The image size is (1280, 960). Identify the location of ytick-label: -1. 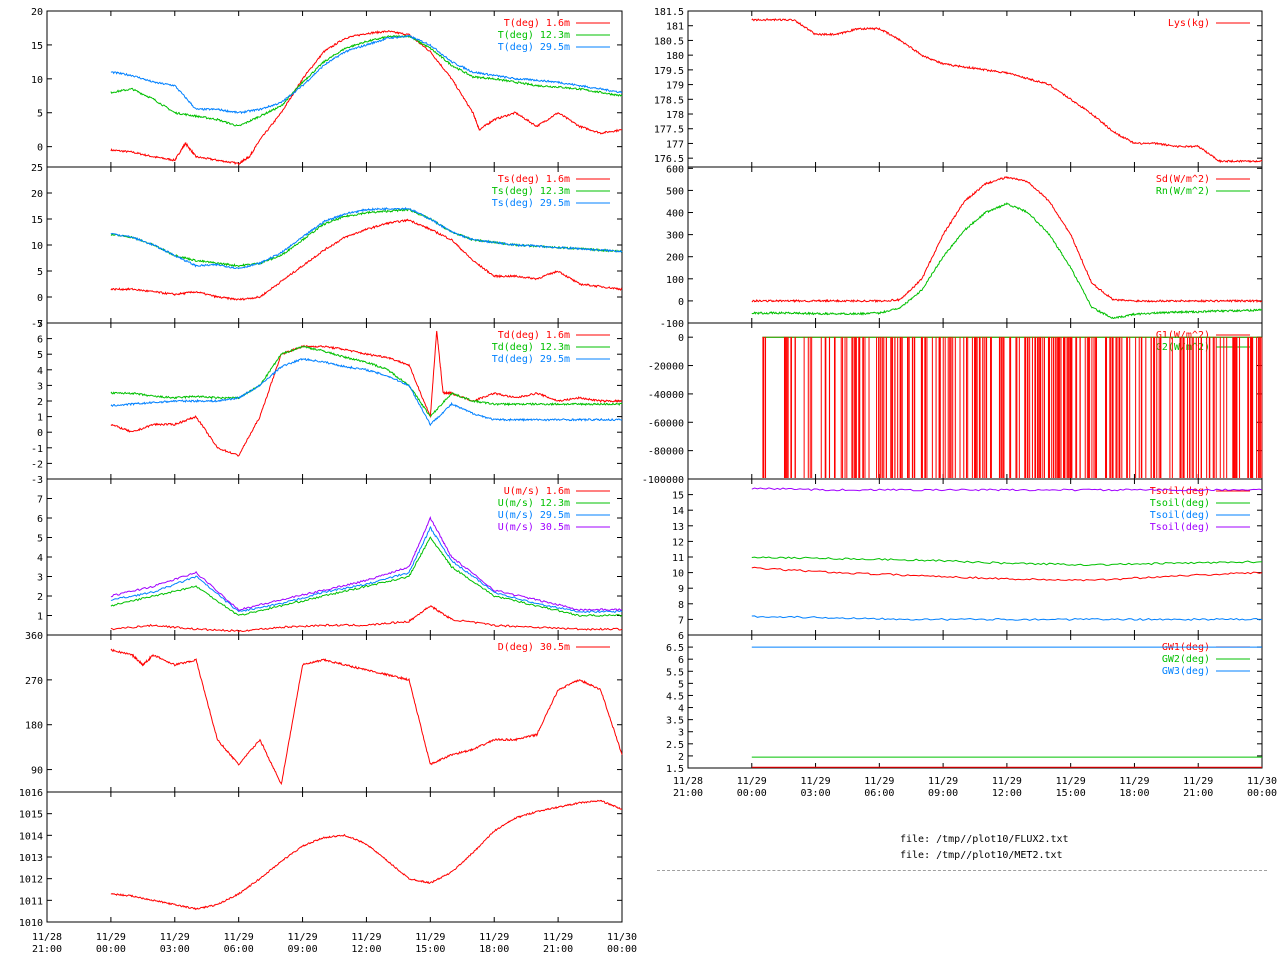
(37, 449).